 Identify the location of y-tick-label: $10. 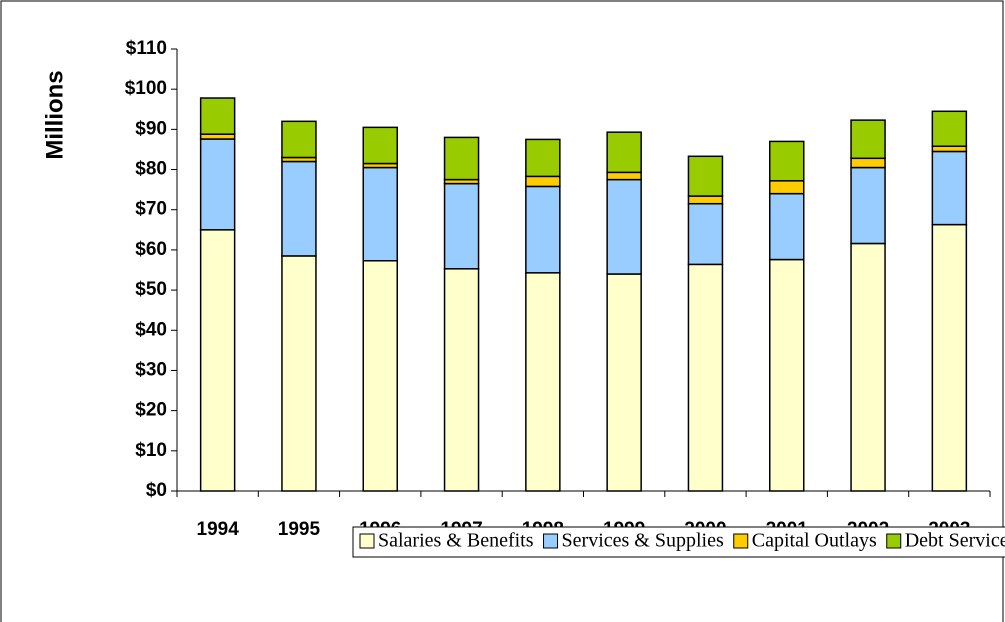
(151, 450).